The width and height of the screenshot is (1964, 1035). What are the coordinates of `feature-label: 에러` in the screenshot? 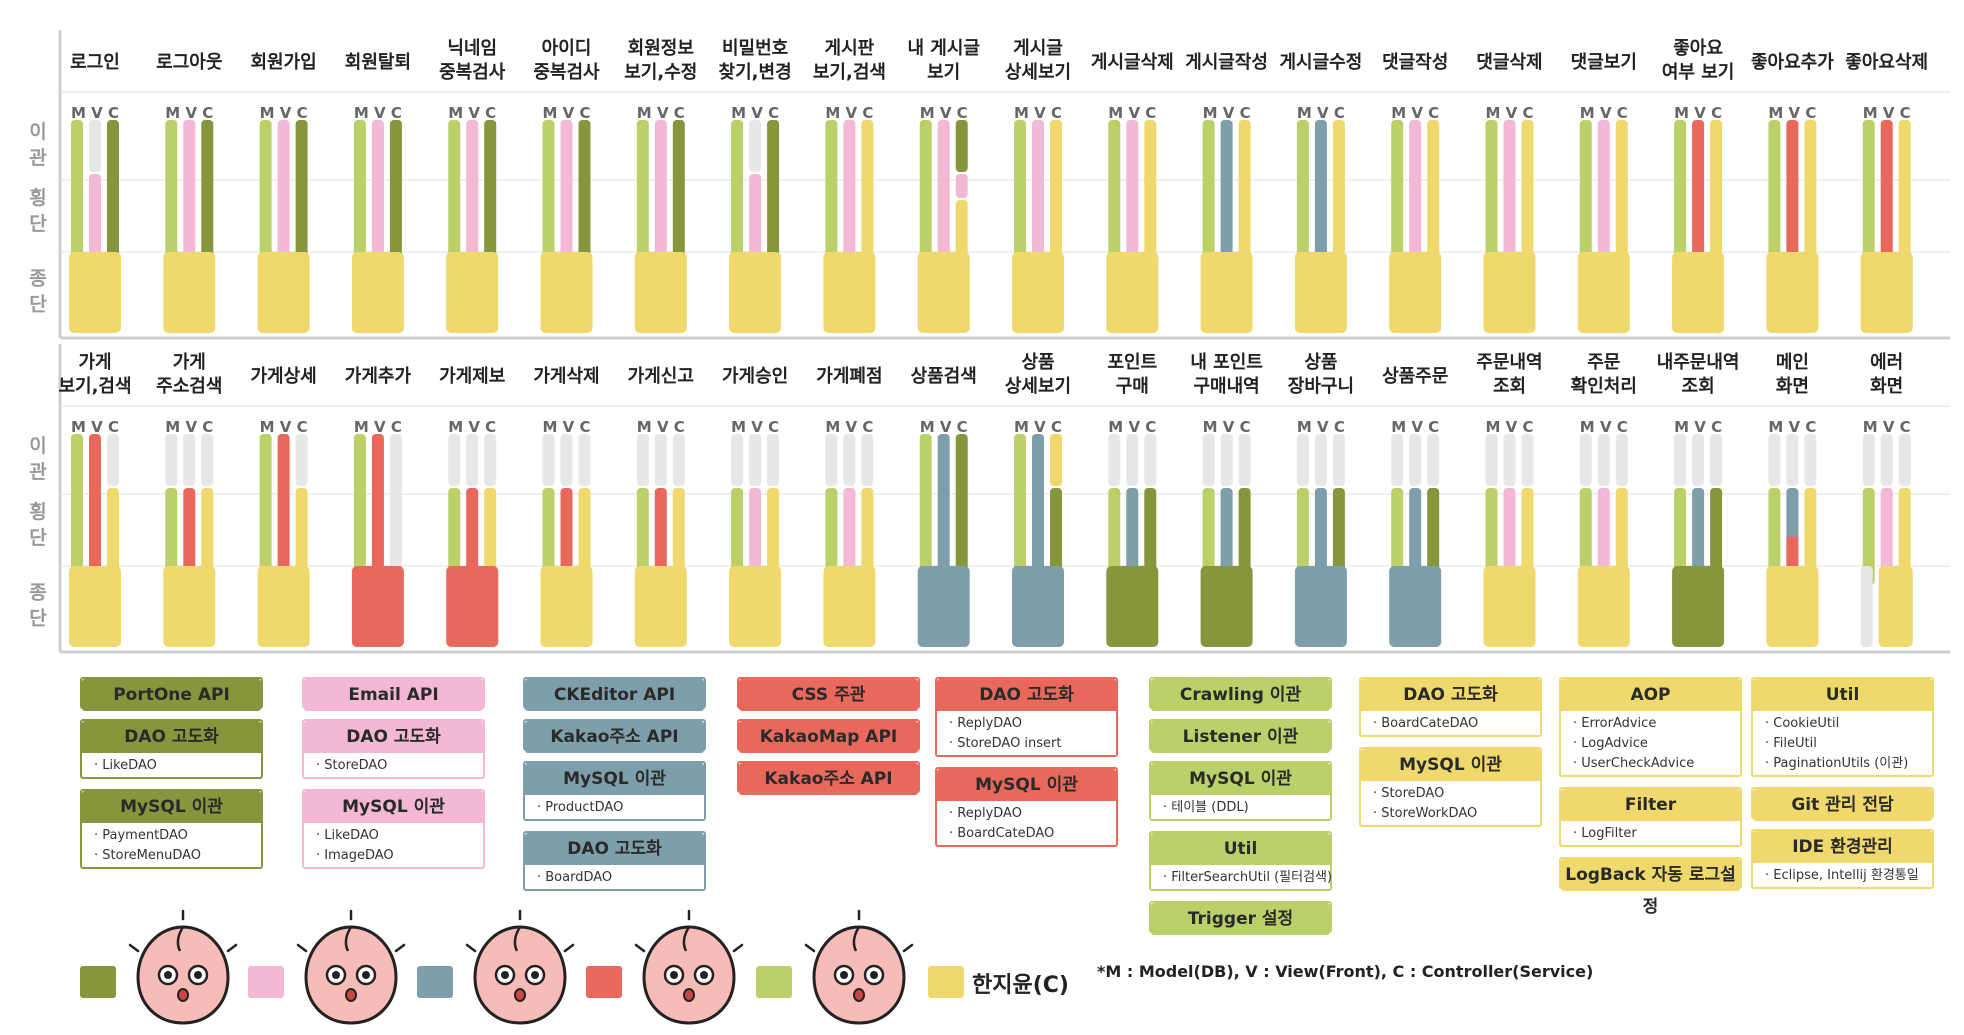 It's located at (1886, 362).